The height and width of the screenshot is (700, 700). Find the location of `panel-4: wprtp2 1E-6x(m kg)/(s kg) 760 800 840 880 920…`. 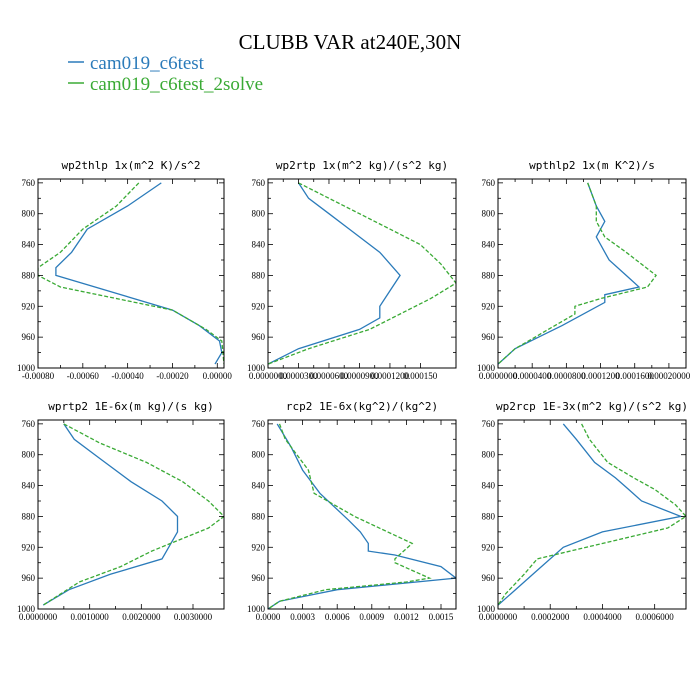

panel-4: wprtp2 1E-6x(m kg)/(s kg) 760 800 840 880 920… is located at coordinates (121, 511).